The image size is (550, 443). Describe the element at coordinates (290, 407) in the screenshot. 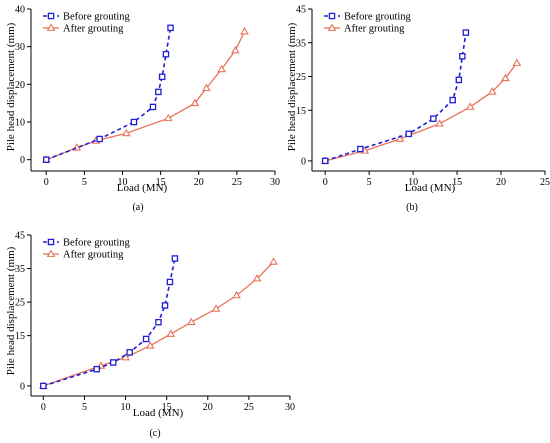

I see `x-tick-label: 30` at that location.